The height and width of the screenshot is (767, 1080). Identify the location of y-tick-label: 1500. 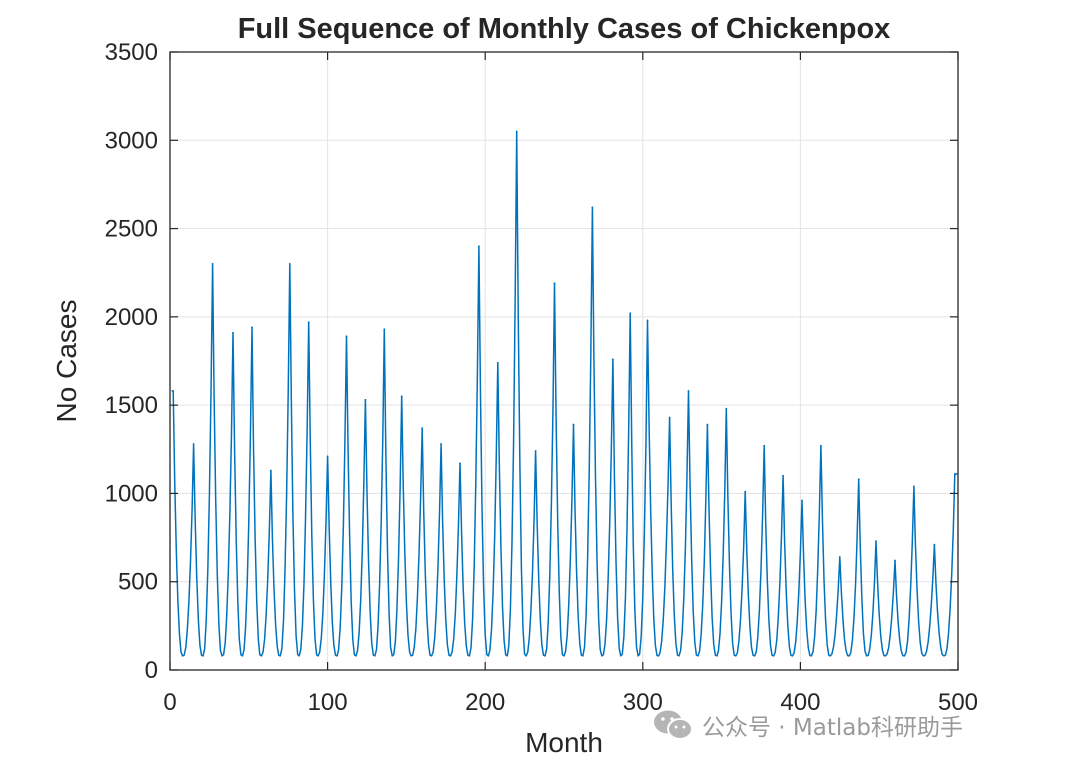
(131, 405).